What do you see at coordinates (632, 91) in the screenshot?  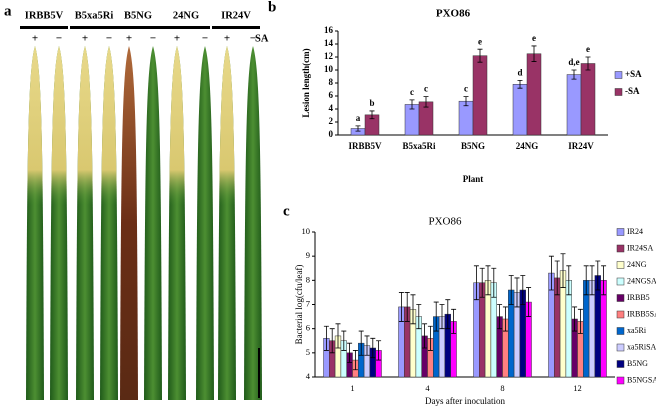 I see `legend-label: -SA` at bounding box center [632, 91].